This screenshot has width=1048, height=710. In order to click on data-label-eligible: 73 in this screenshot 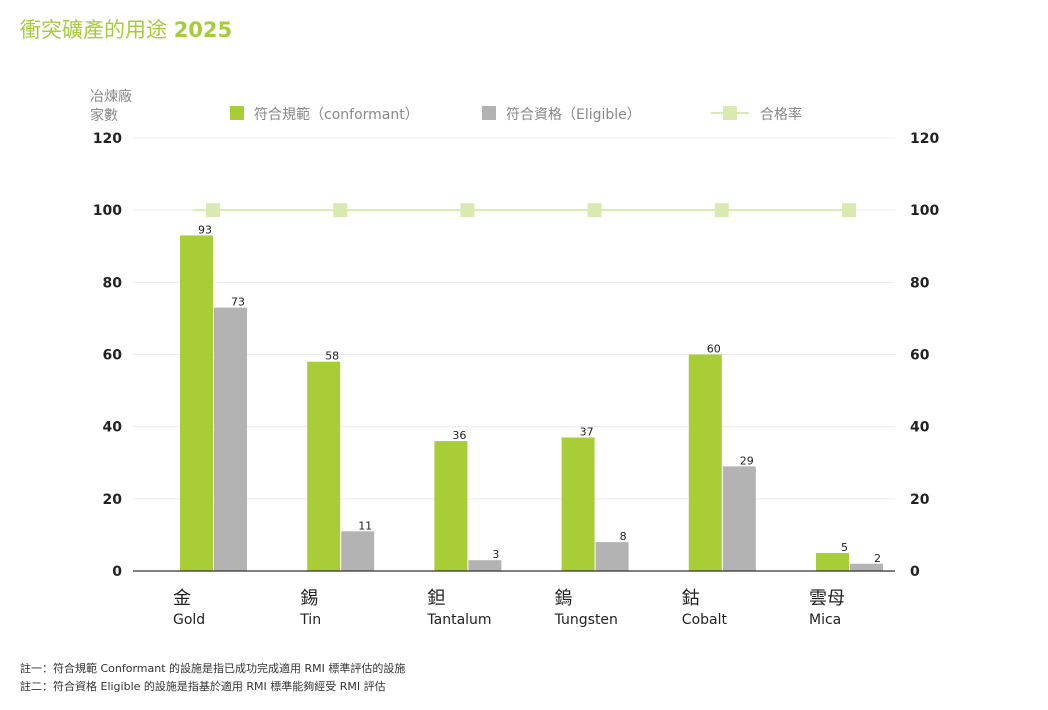, I will do `click(238, 302)`.